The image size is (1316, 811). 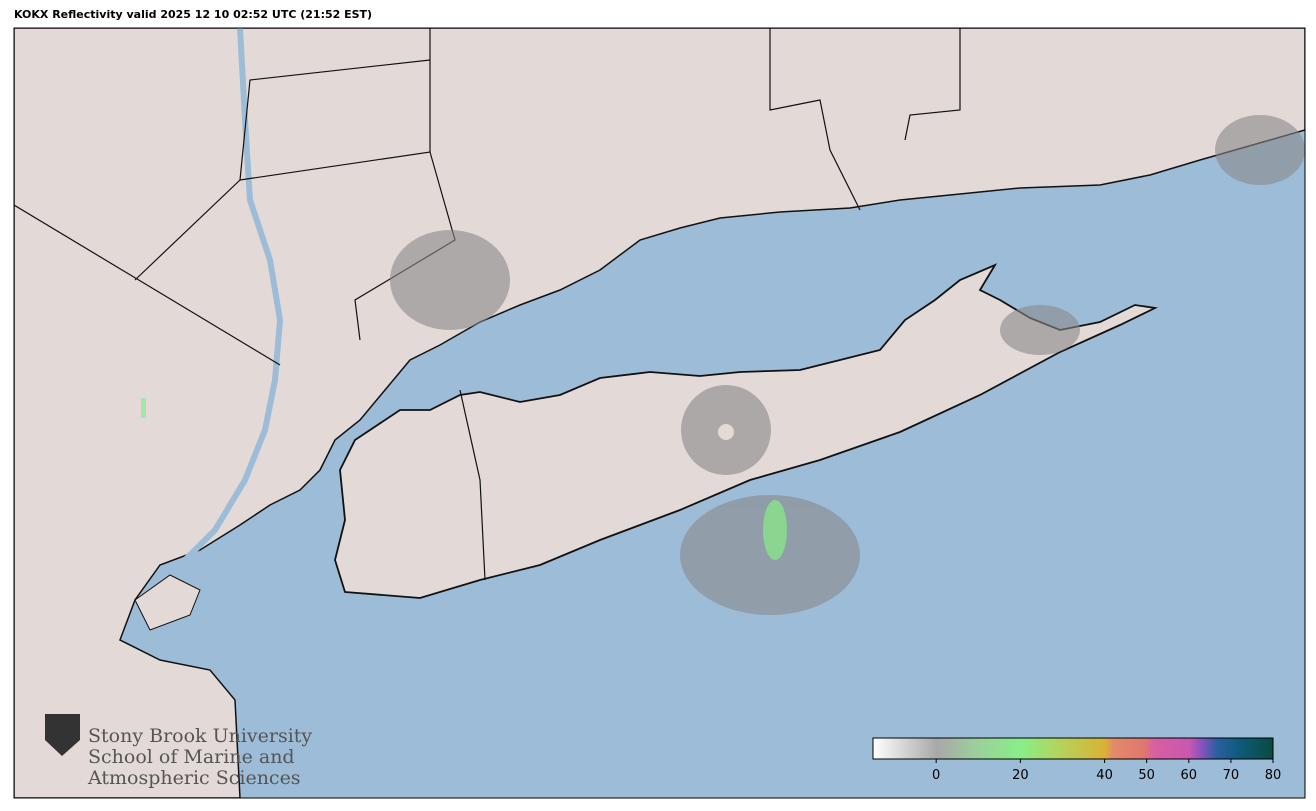 What do you see at coordinates (464, 479) in the screenshot?
I see `radar-echoes-green` at bounding box center [464, 479].